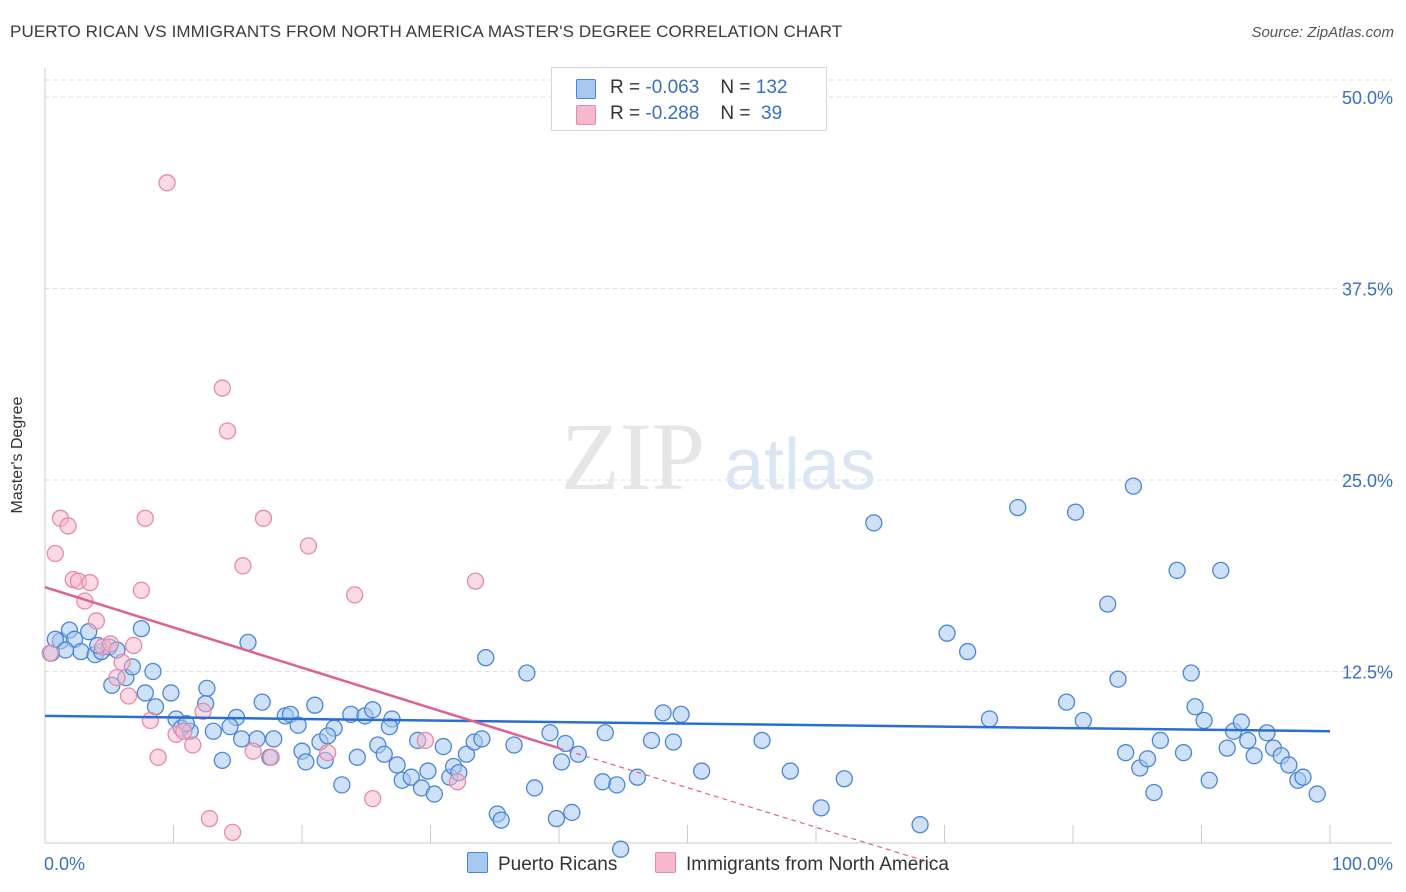  What do you see at coordinates (672, 113) in the screenshot?
I see `legend-r-value: -0.288` at bounding box center [672, 113].